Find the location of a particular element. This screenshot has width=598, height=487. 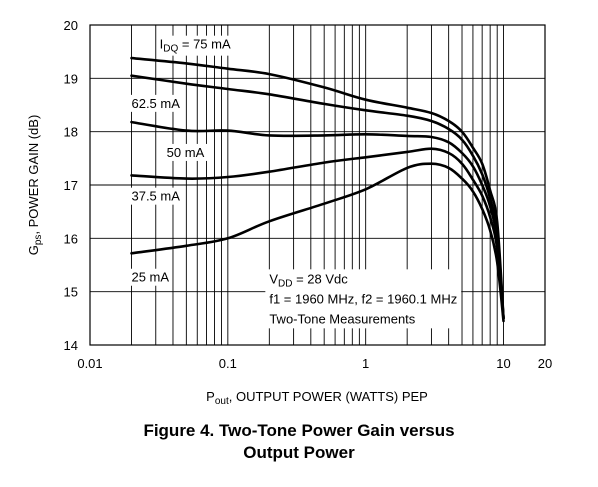

y-tick-label: 15 is located at coordinates (71, 292).